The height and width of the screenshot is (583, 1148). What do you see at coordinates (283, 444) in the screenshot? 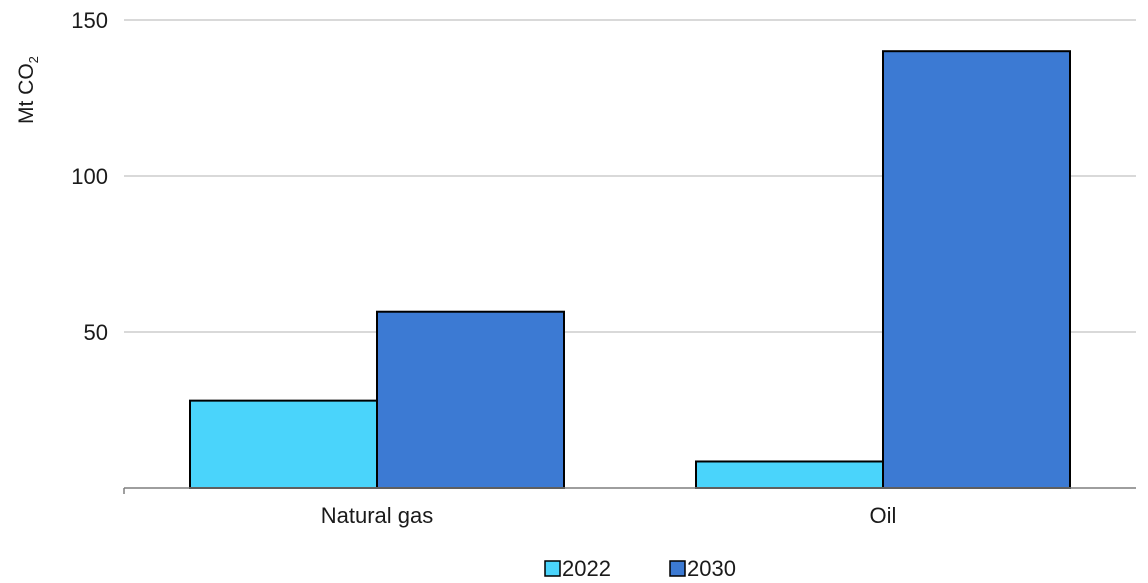
I see `bar-2022-natural-gas` at bounding box center [283, 444].